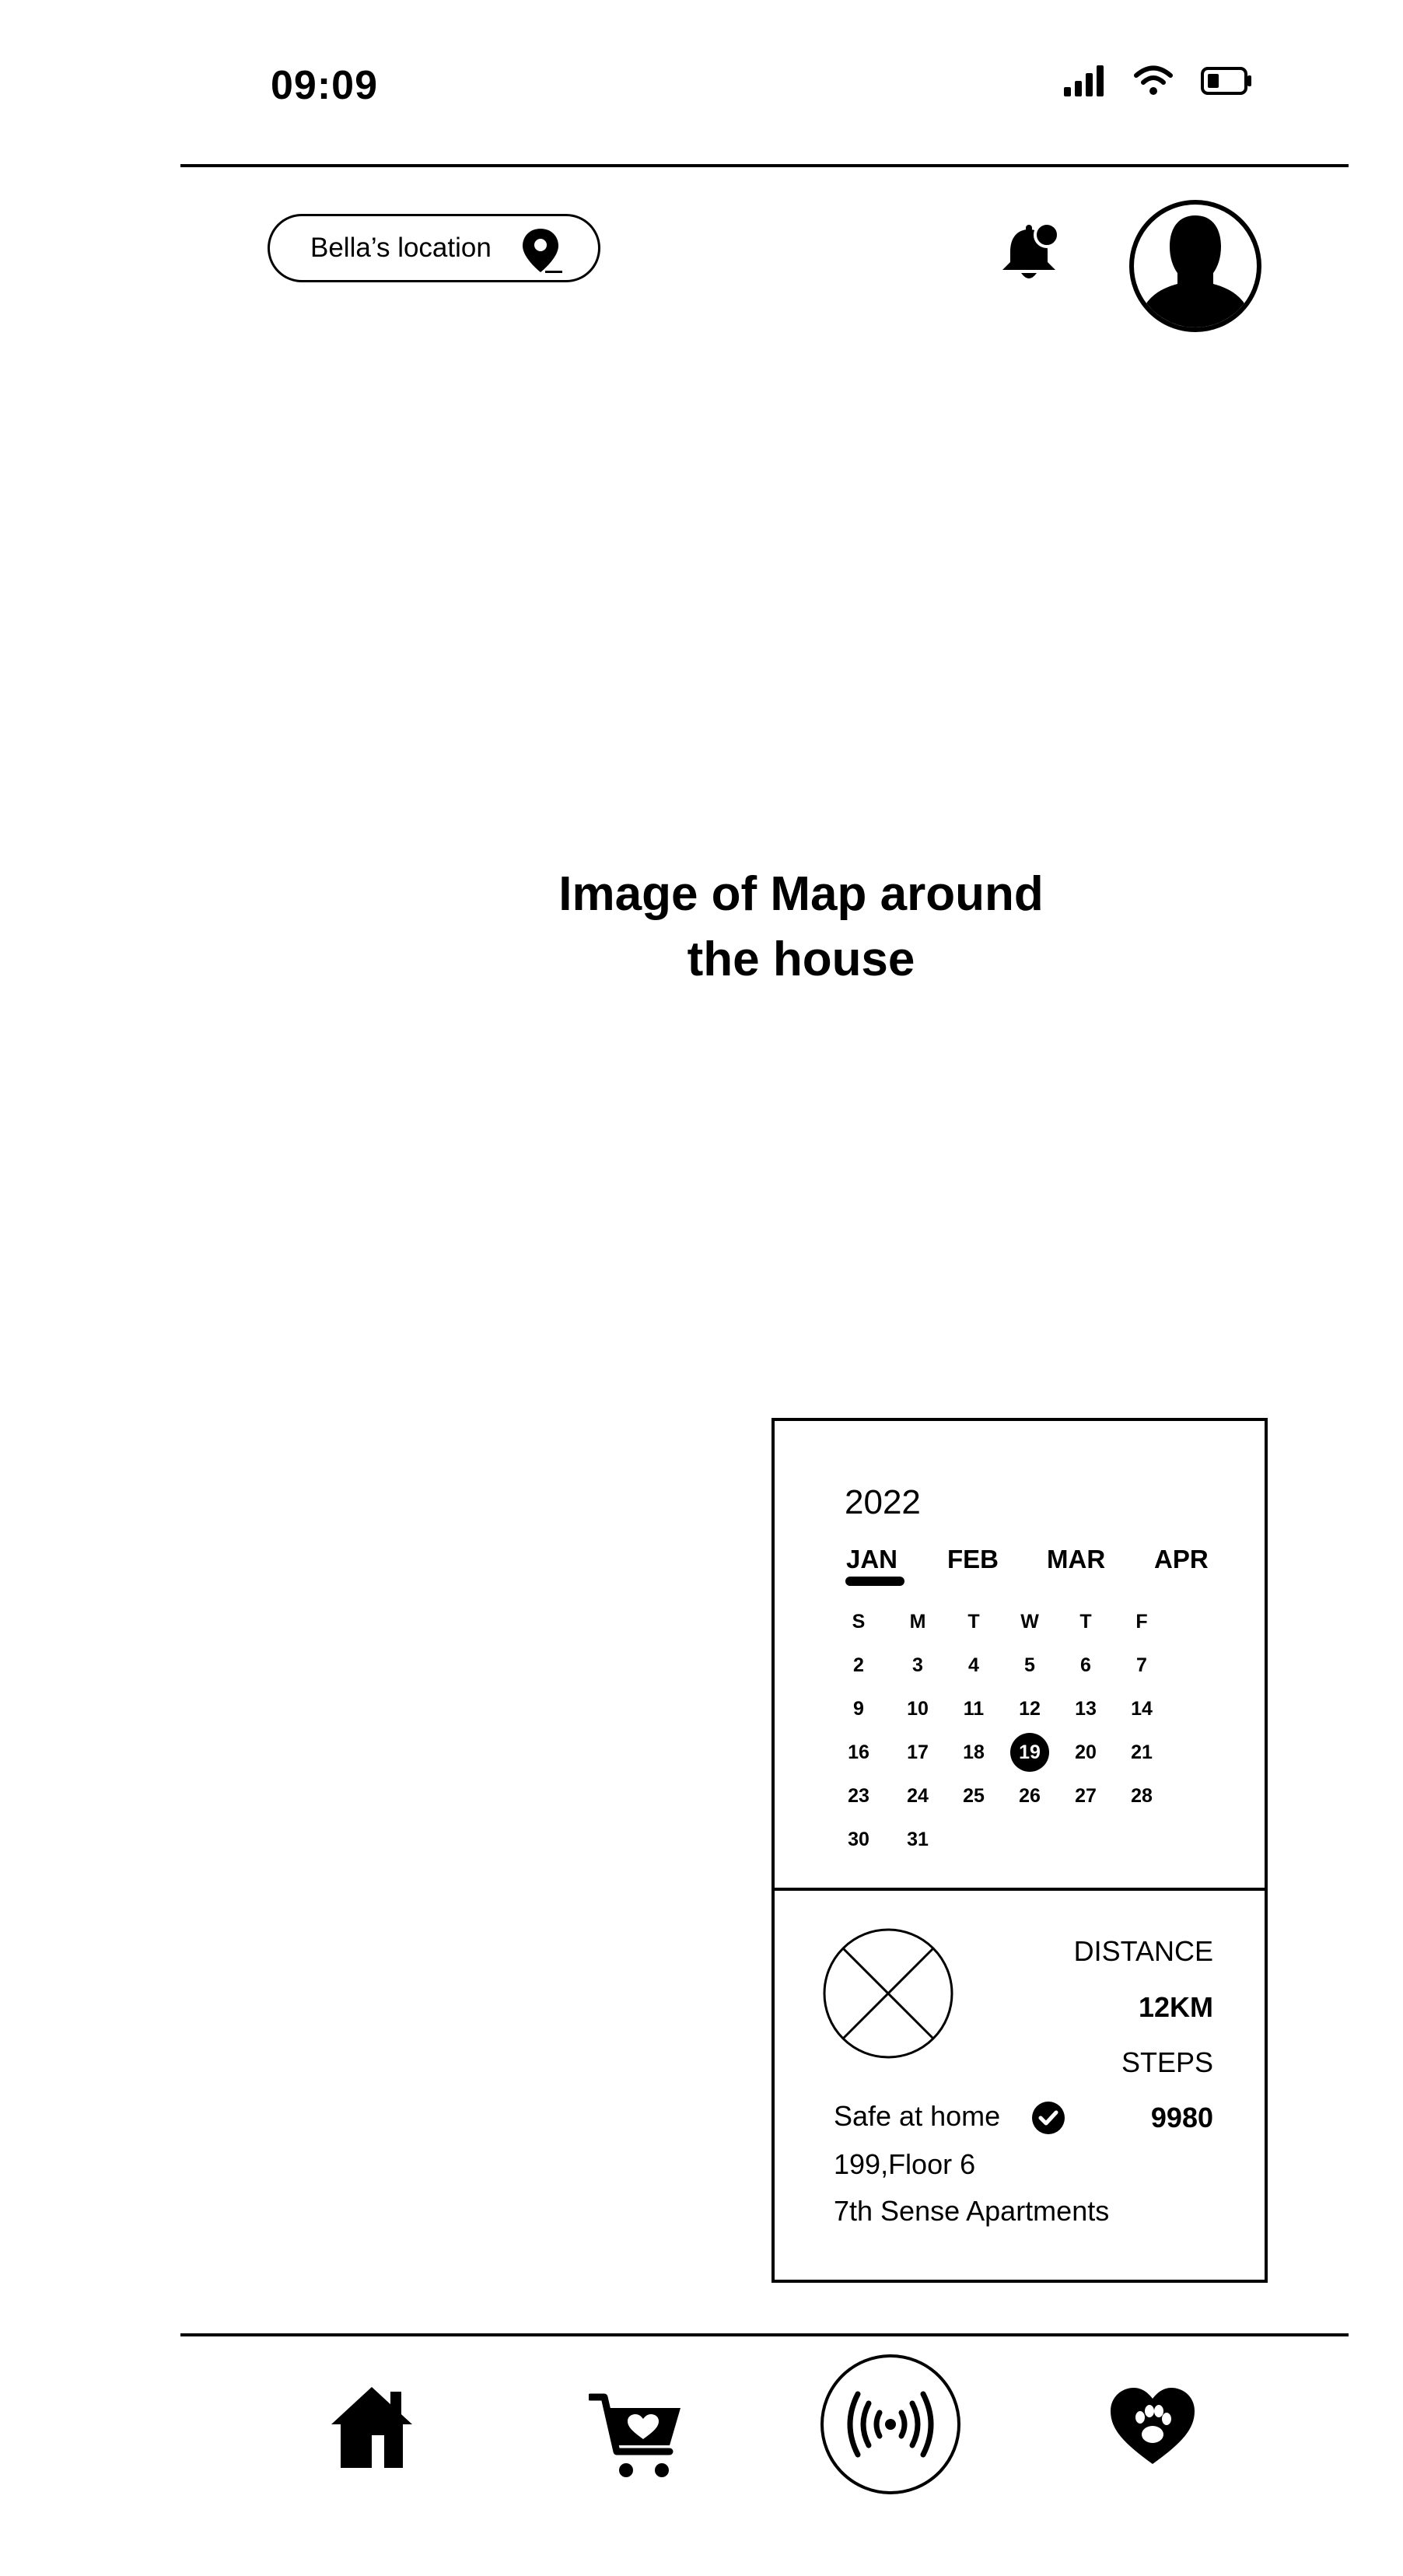  I want to click on calendar-day: 5, so click(1029, 1665).